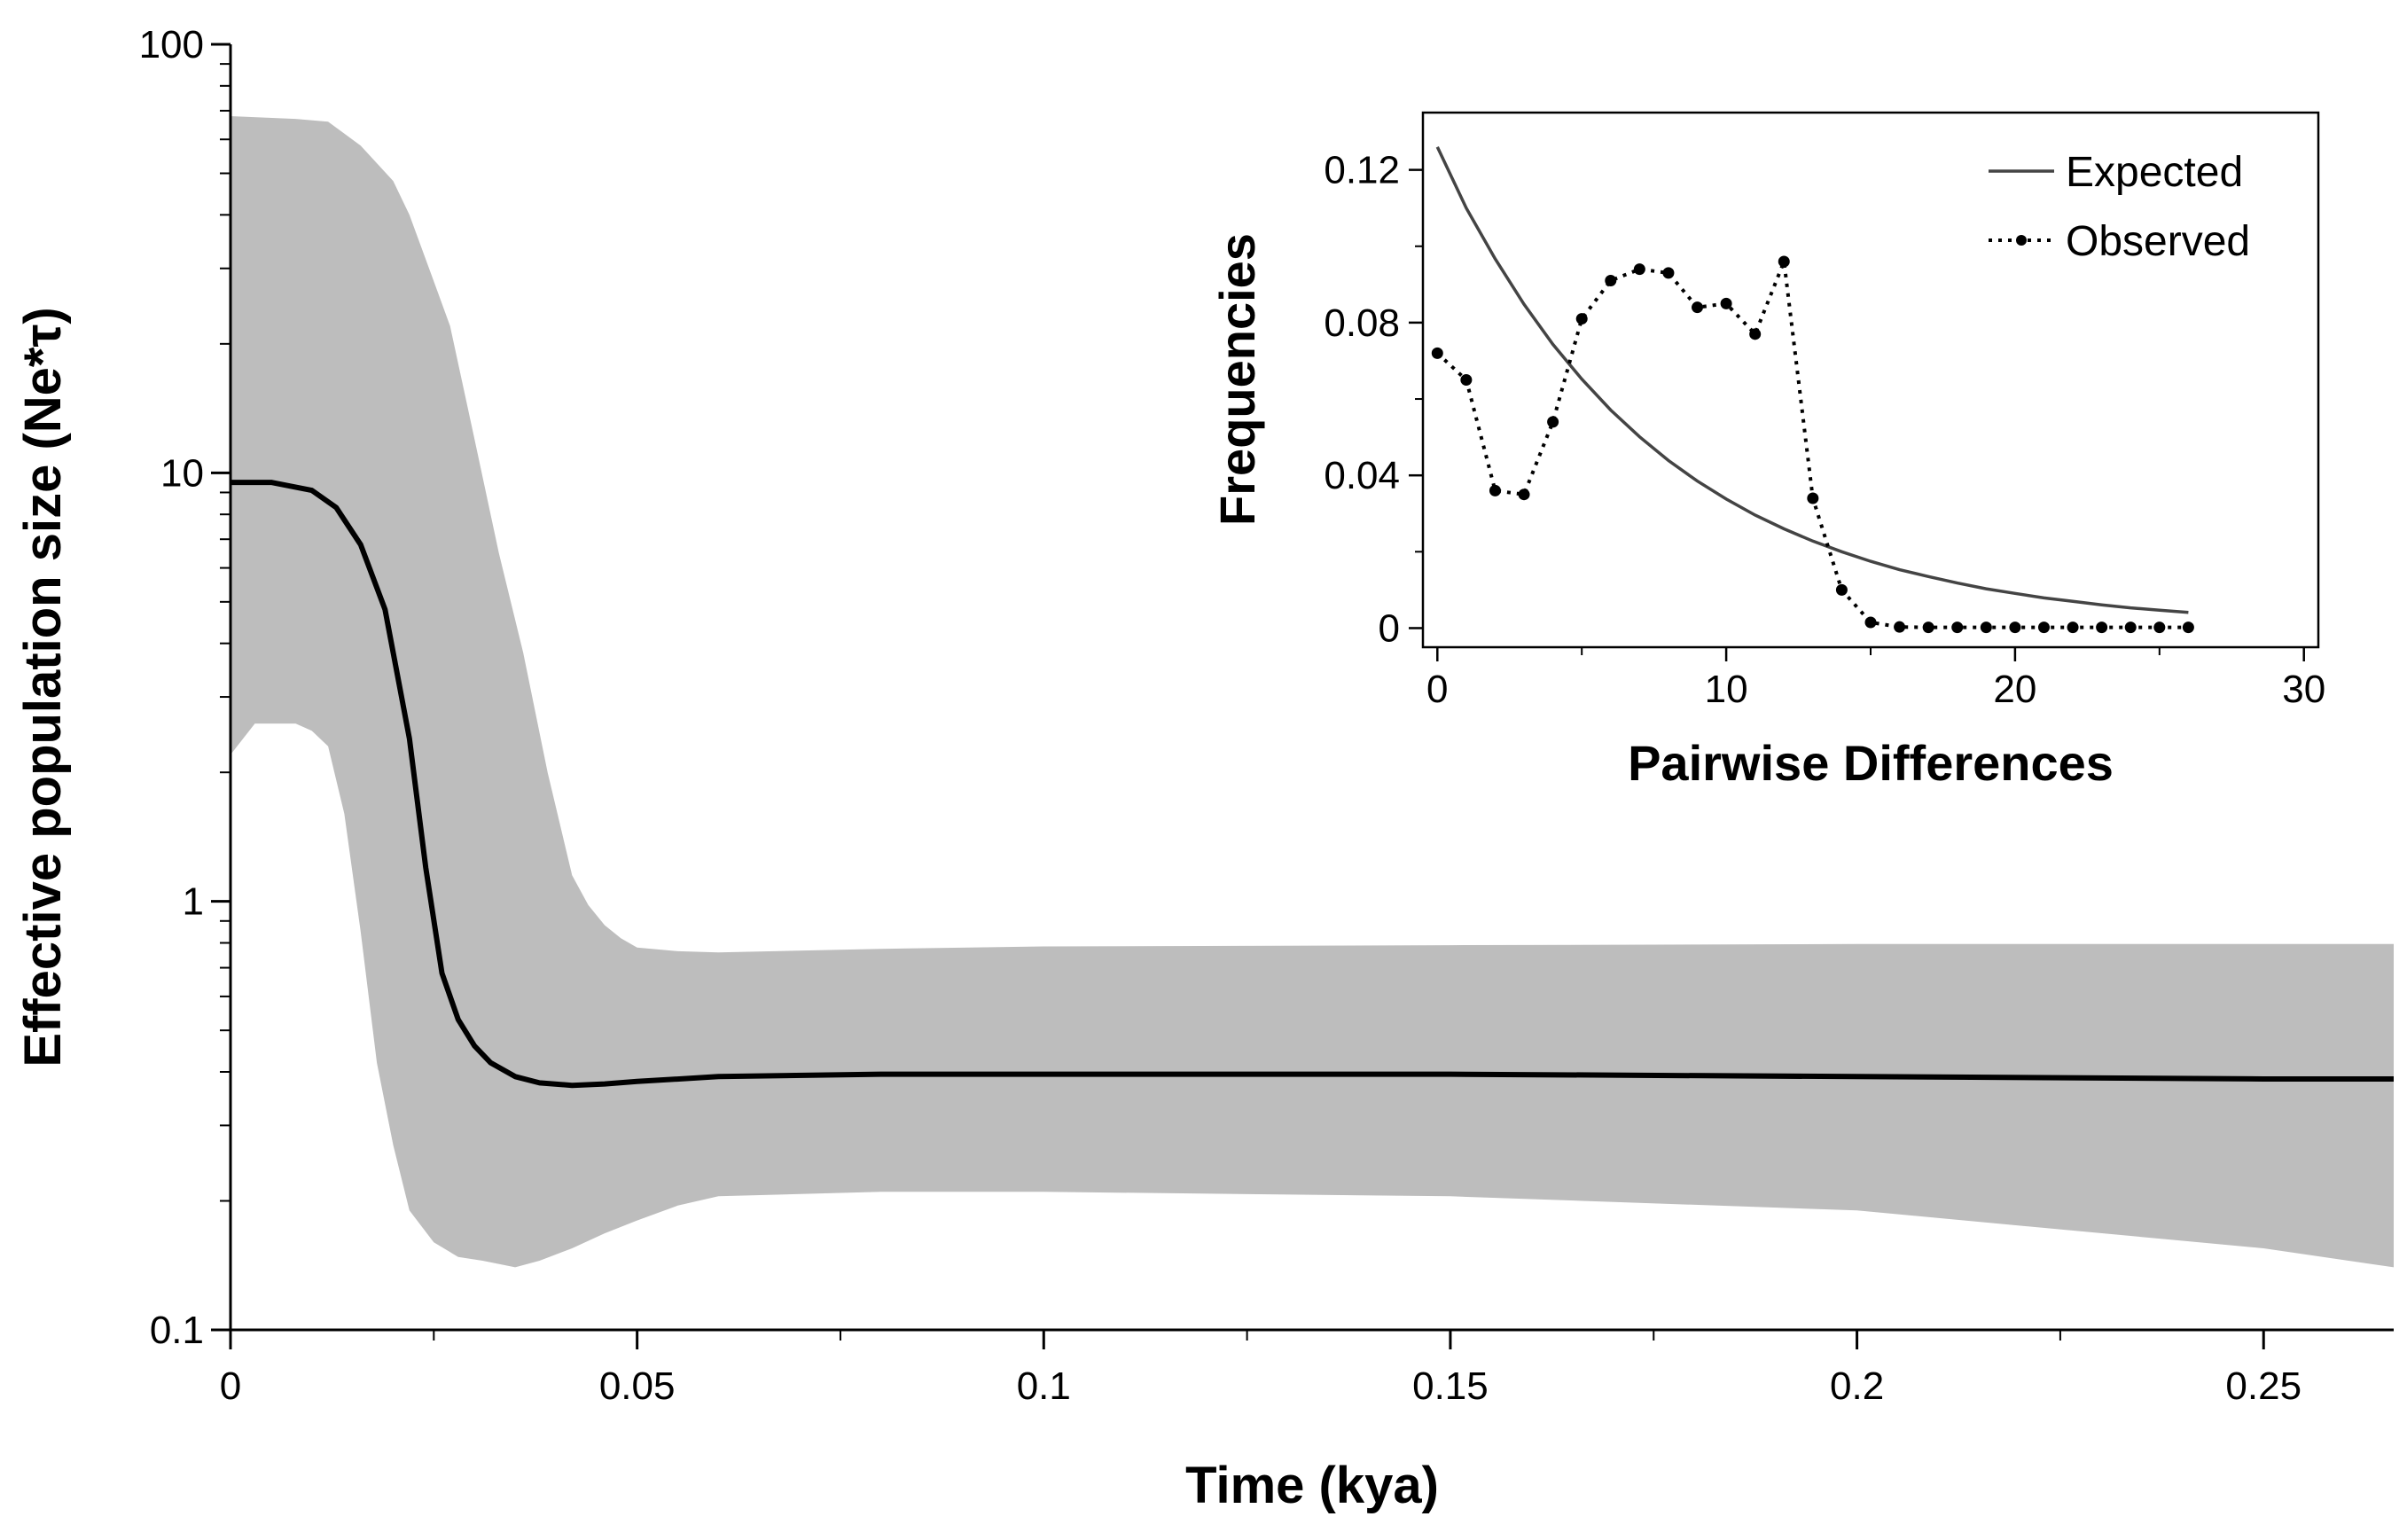 The image size is (2407, 1540). What do you see at coordinates (1857, 1386) in the screenshot?
I see `main-x-tick-label: 0.2` at bounding box center [1857, 1386].